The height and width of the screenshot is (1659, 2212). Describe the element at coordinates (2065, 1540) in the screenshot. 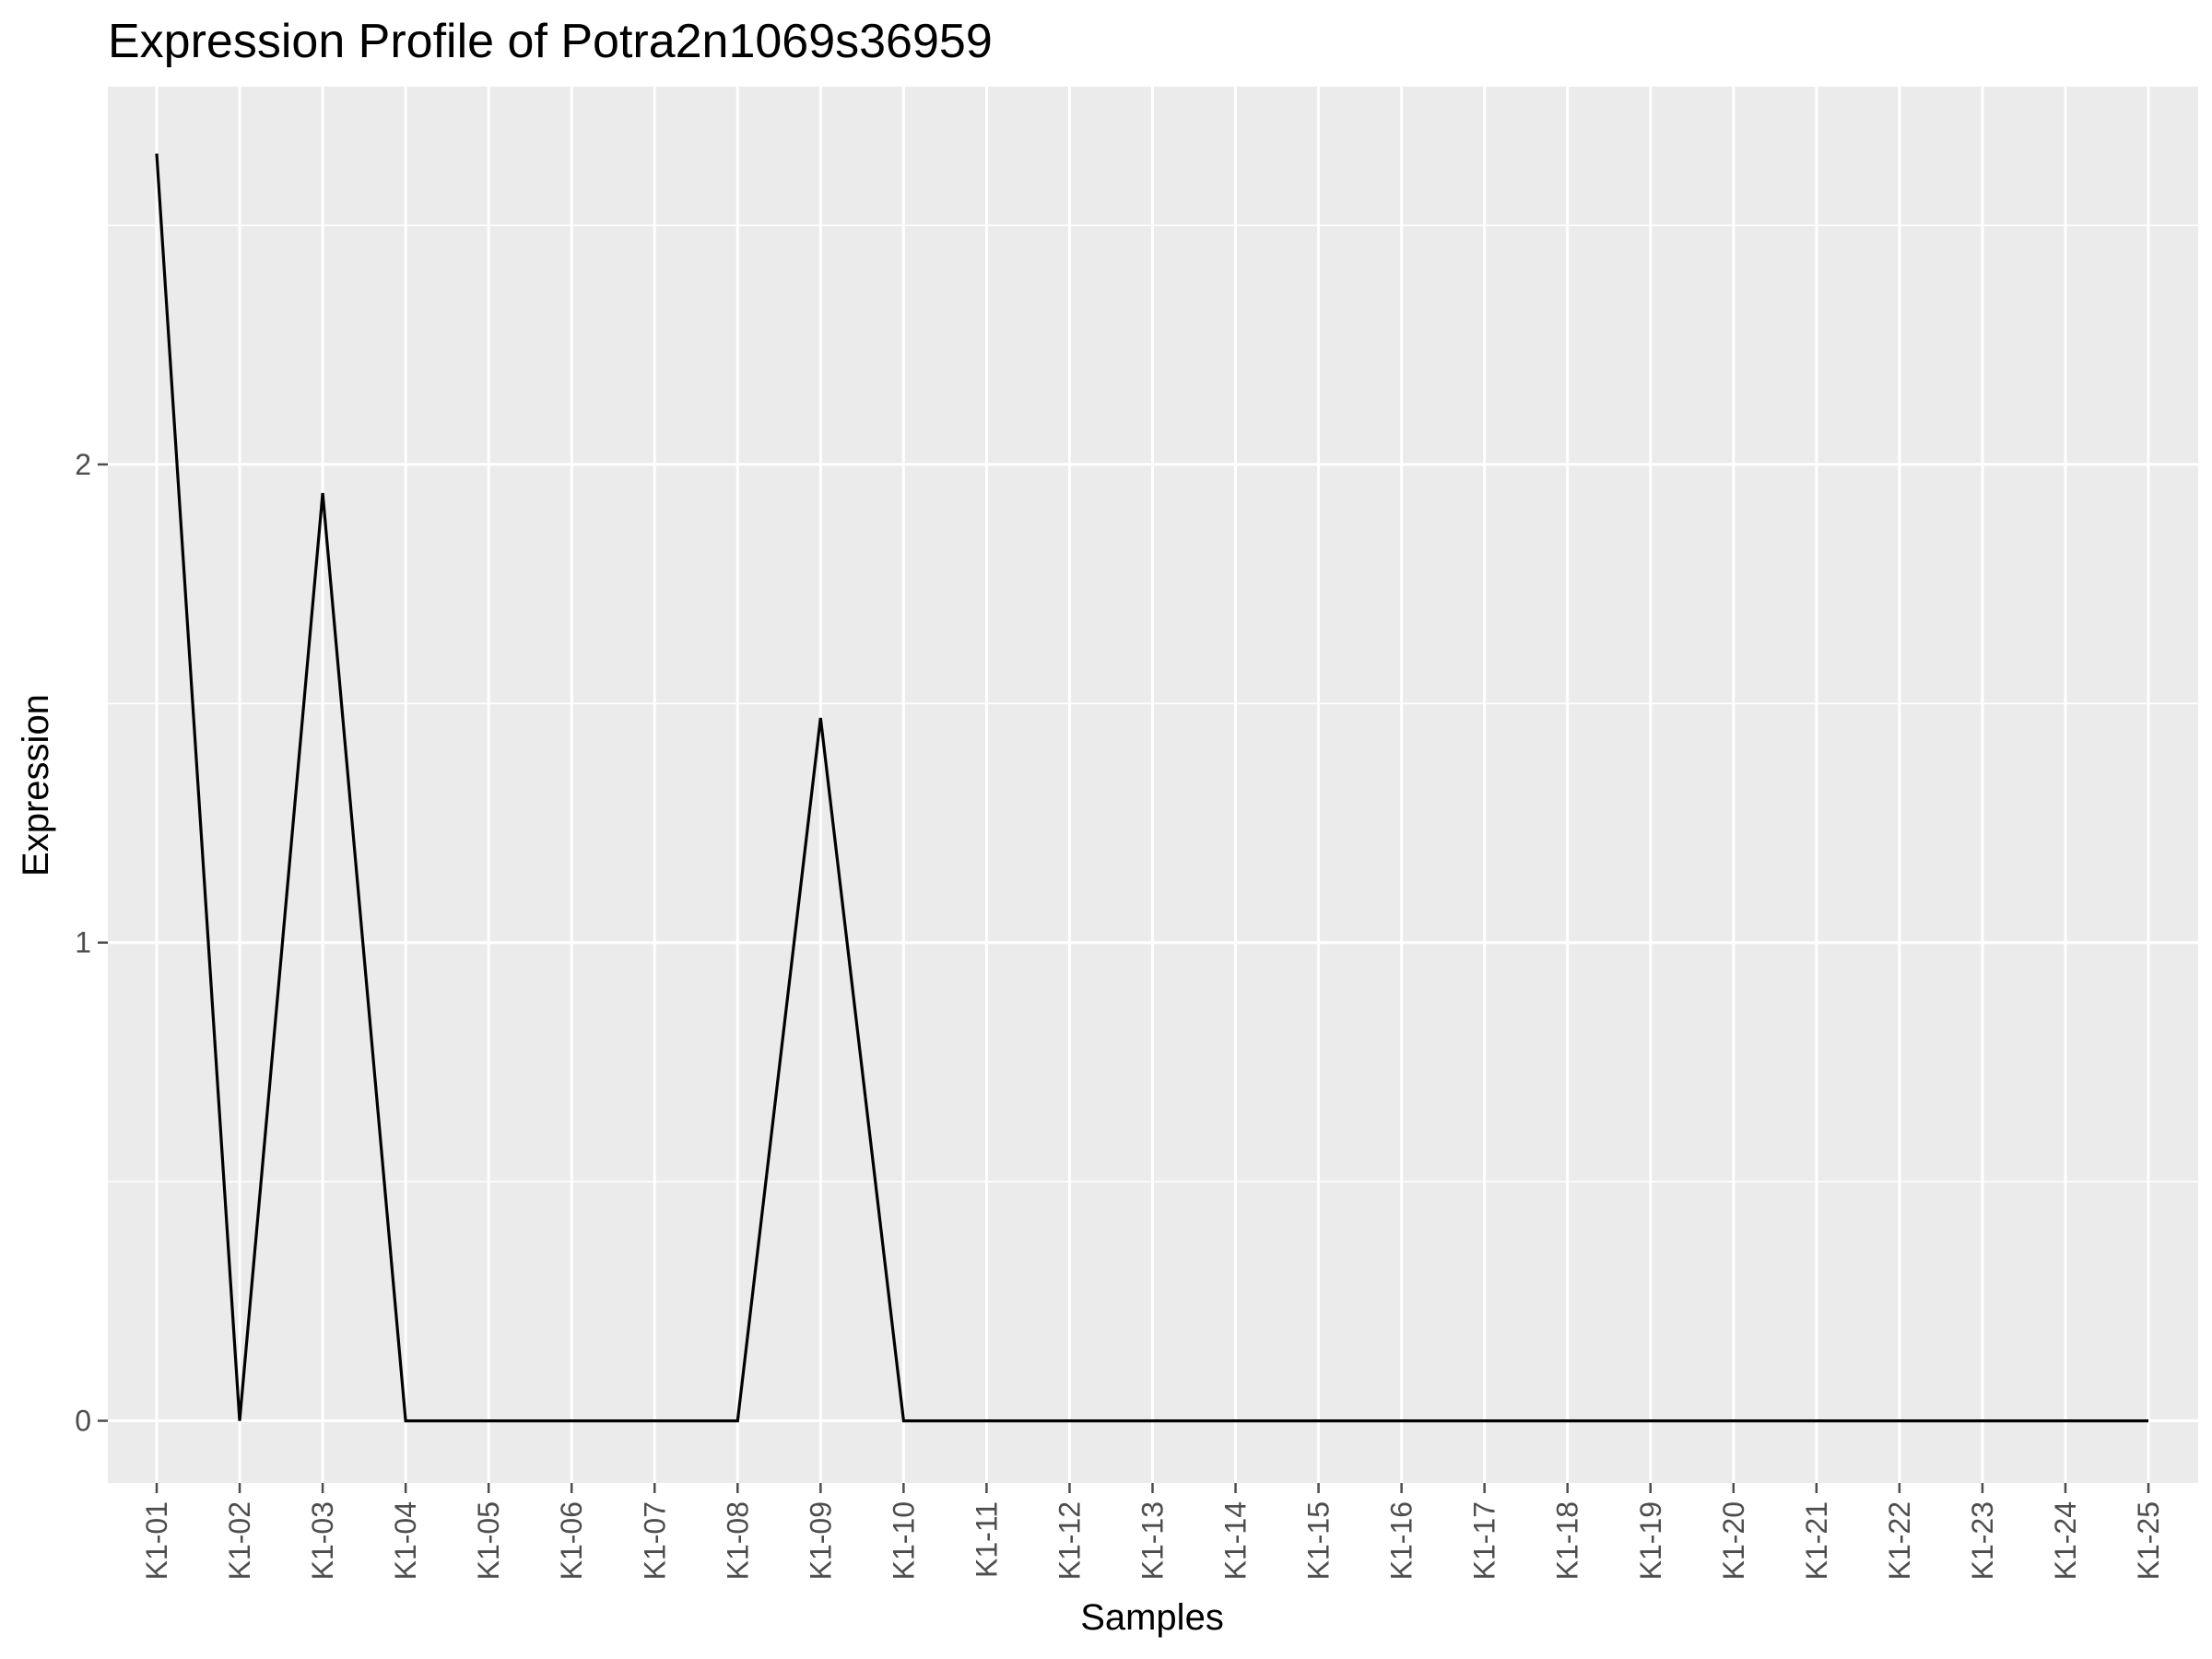

I see `x-tick-label: K1-24` at that location.